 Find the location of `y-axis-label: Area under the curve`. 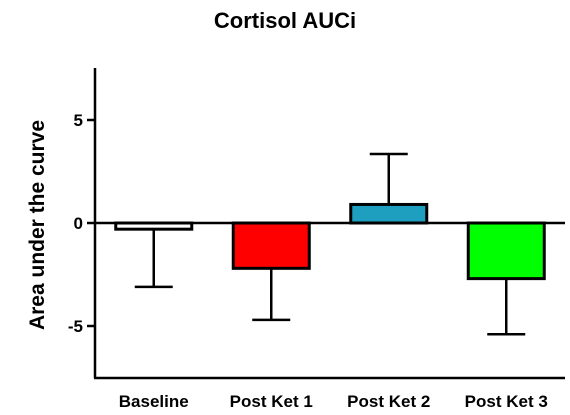

y-axis-label: Area under the curve is located at coordinates (37, 225).